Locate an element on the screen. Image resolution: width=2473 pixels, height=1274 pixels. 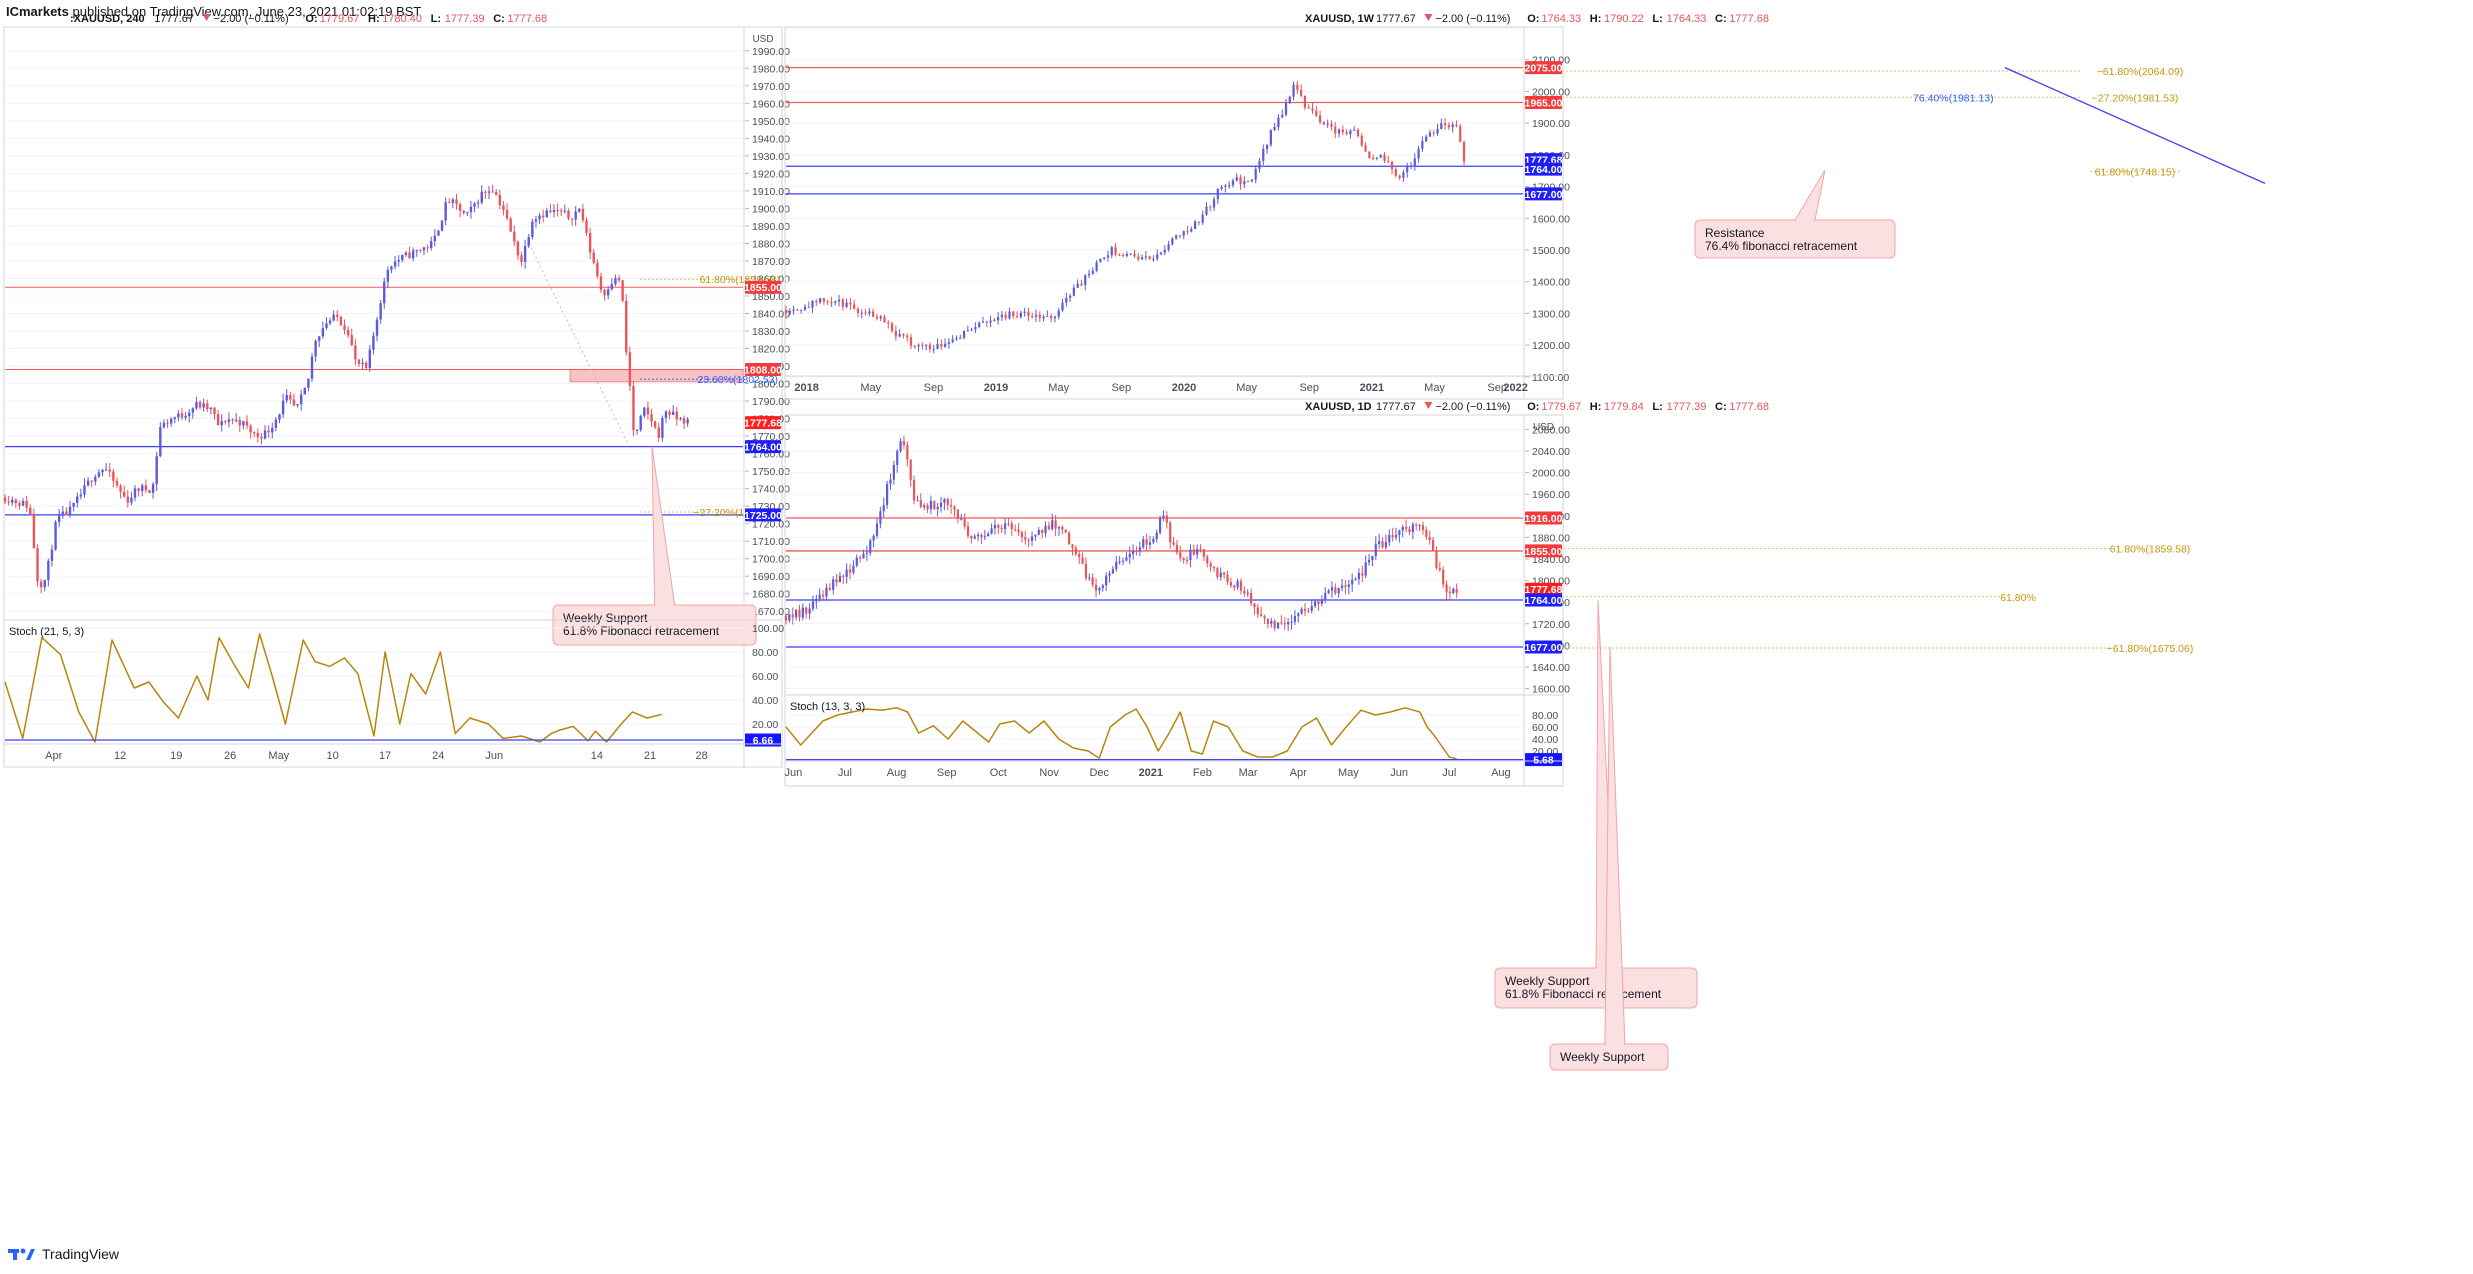
price-tick-label: 1960.00 is located at coordinates (1551, 495).